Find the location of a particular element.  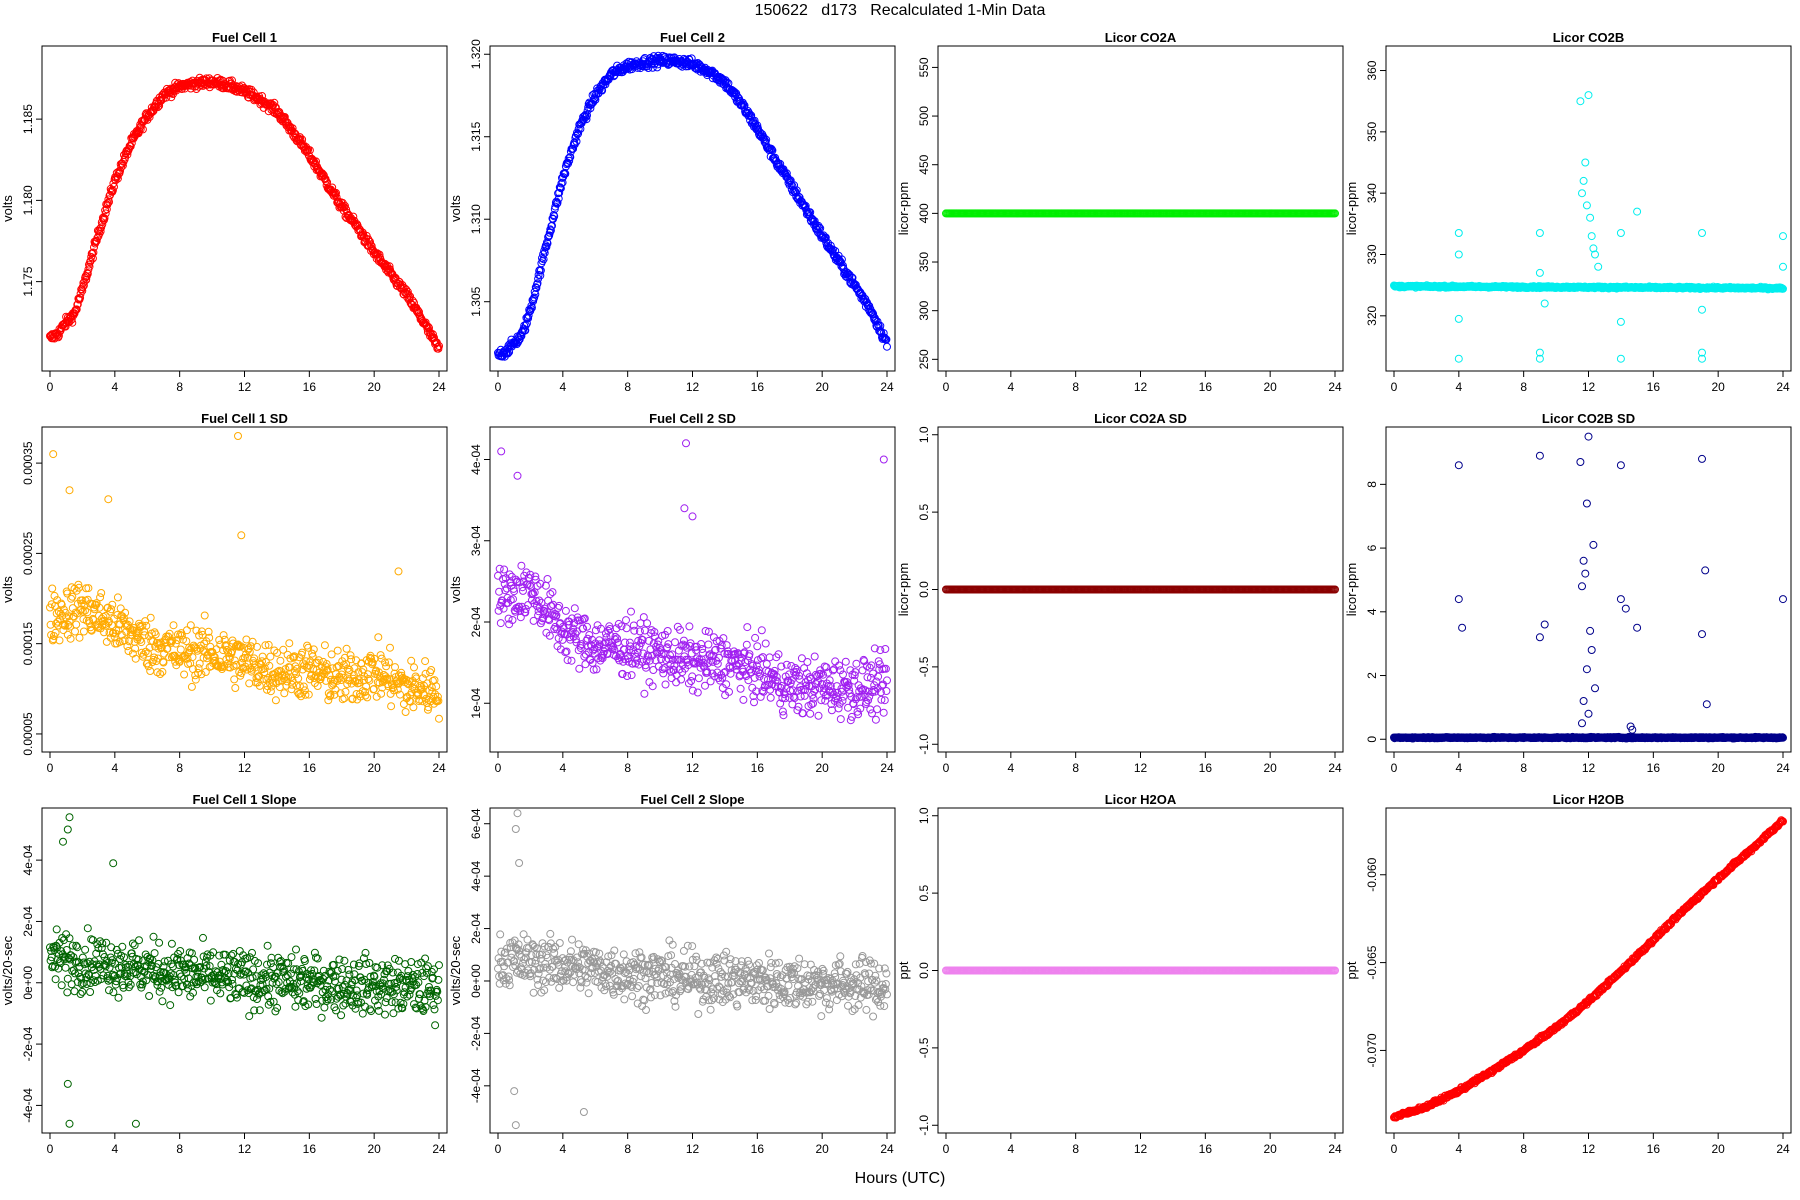

y-tick-label: 4e-04 is located at coordinates (476, 459).